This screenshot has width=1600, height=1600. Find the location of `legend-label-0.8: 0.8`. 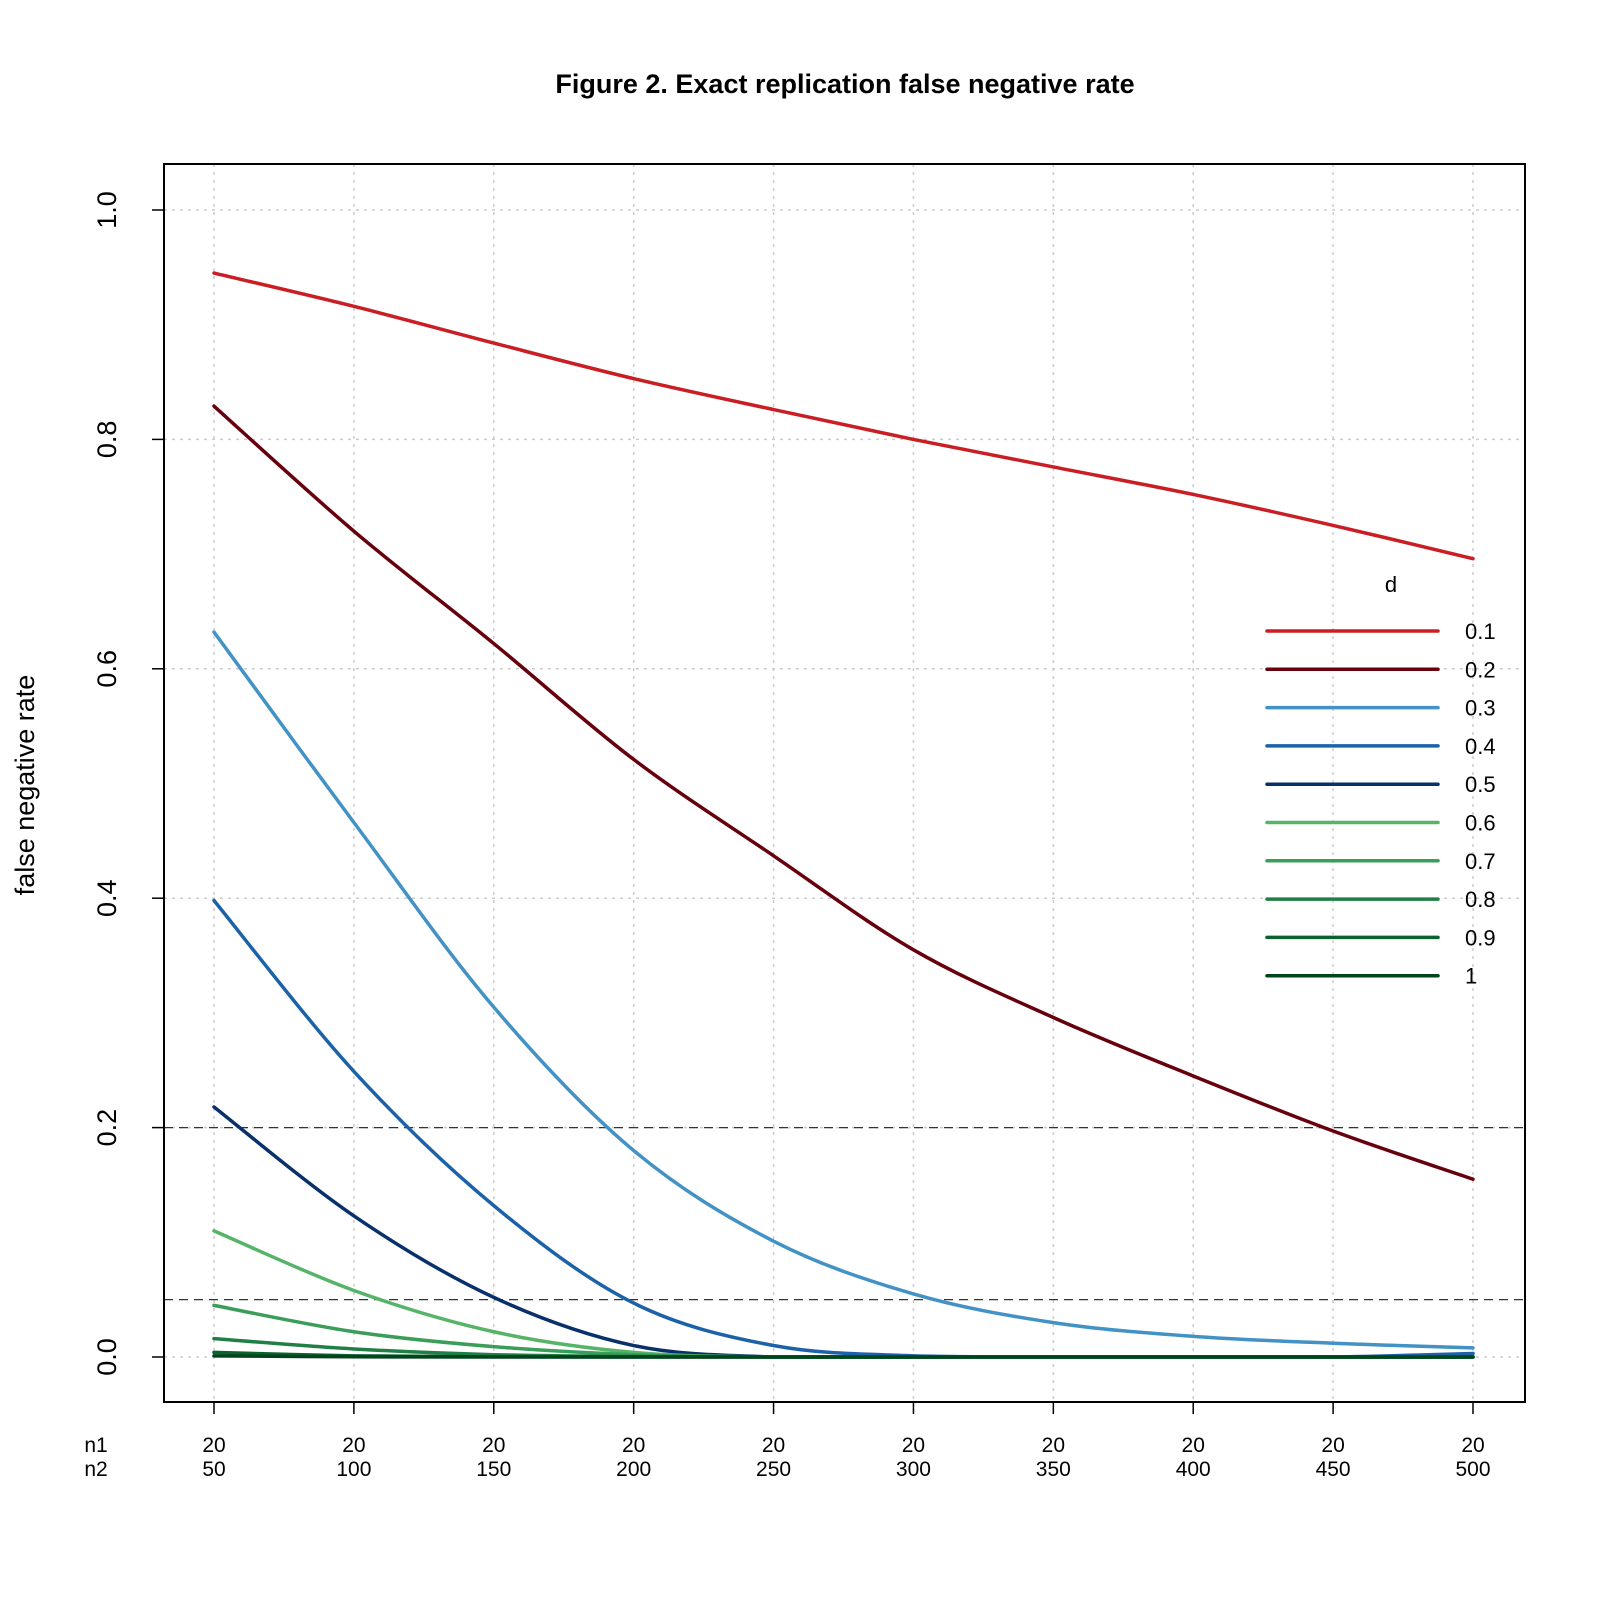

legend-label-0.8: 0.8 is located at coordinates (1480, 899).